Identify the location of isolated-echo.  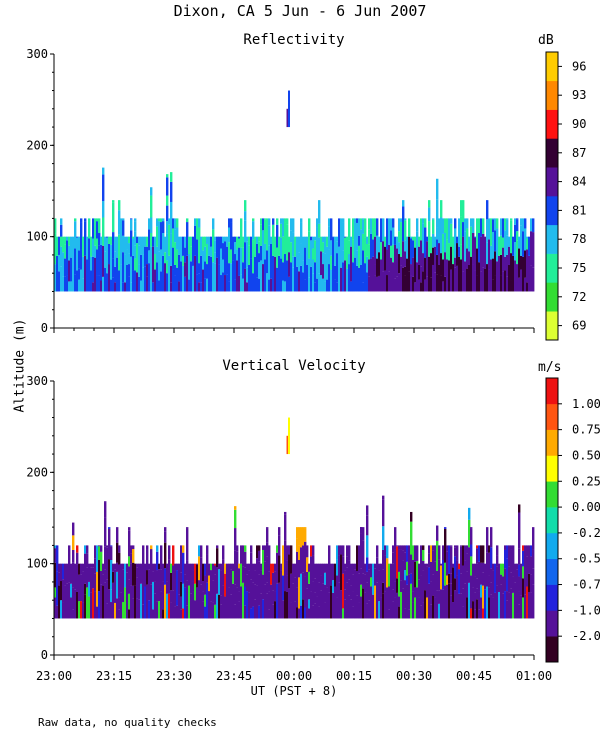
(287, 118).